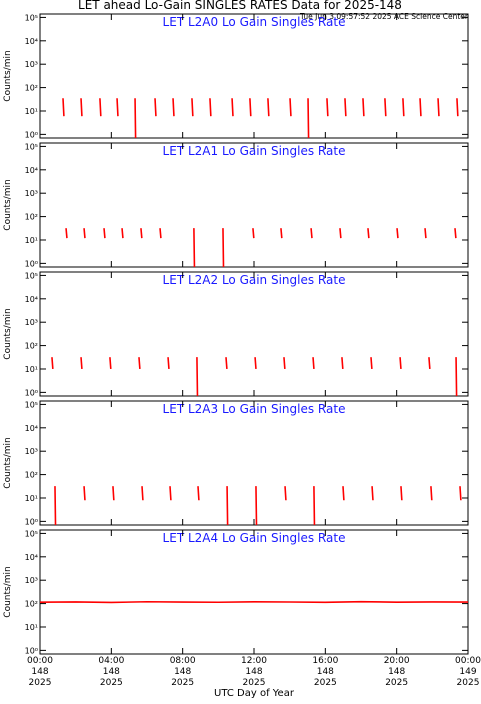 This screenshot has height=704, width=481. What do you see at coordinates (254, 661) in the screenshot?
I see `x-tick-label-line: 12:00` at bounding box center [254, 661].